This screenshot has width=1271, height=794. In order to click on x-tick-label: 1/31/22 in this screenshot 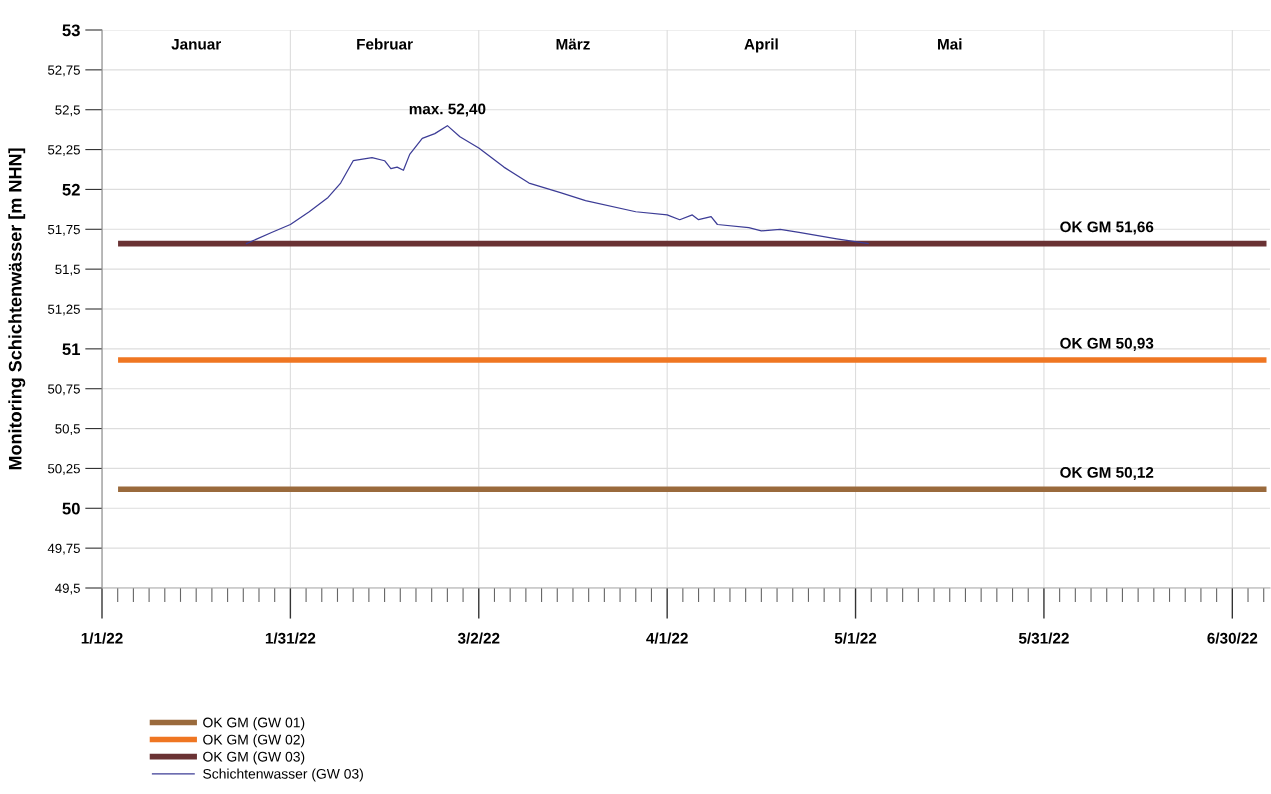, I will do `click(290, 638)`.